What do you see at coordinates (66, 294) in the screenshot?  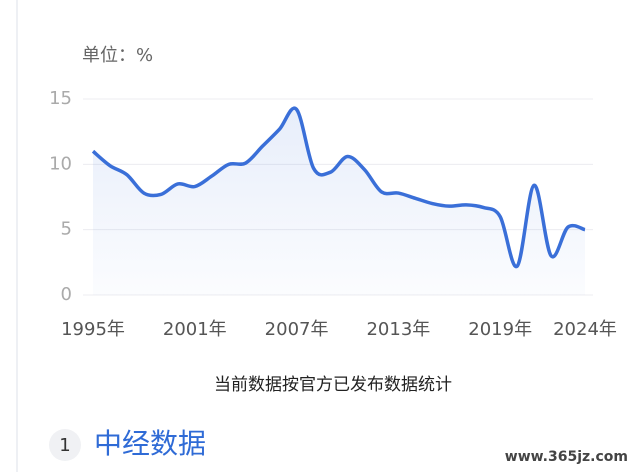 I see `y-tick-label: 0` at bounding box center [66, 294].